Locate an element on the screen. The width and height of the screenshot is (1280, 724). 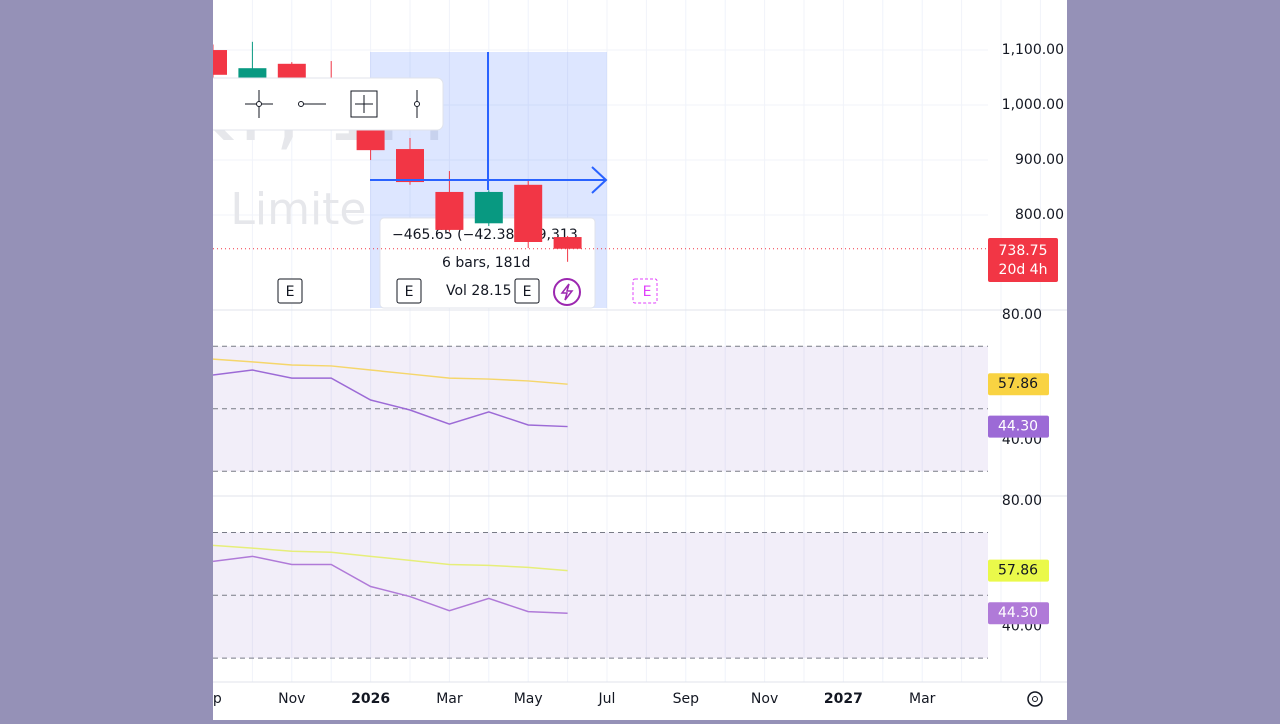
watermark: ia) Limite is located at coordinates (263, 209).